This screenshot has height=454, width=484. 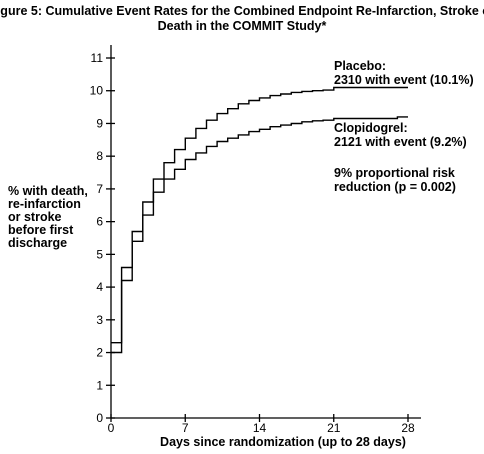 I want to click on annotation-placebo-count: 2310 with event (10.1%), so click(x=404, y=80).